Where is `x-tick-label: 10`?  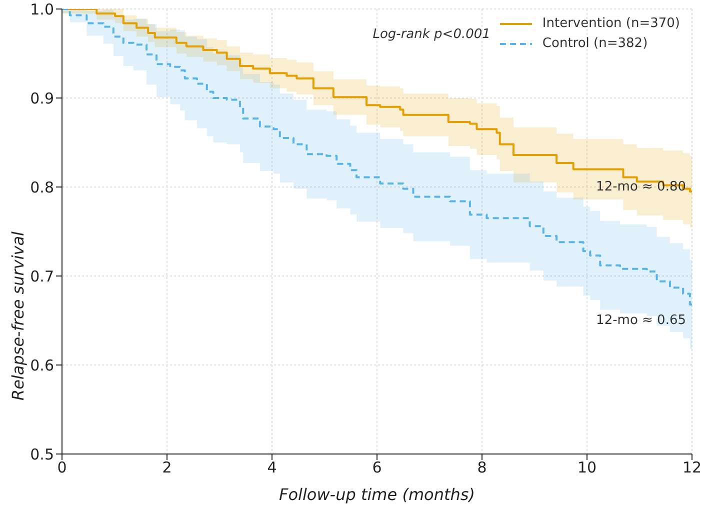
x-tick-label: 10 is located at coordinates (587, 467).